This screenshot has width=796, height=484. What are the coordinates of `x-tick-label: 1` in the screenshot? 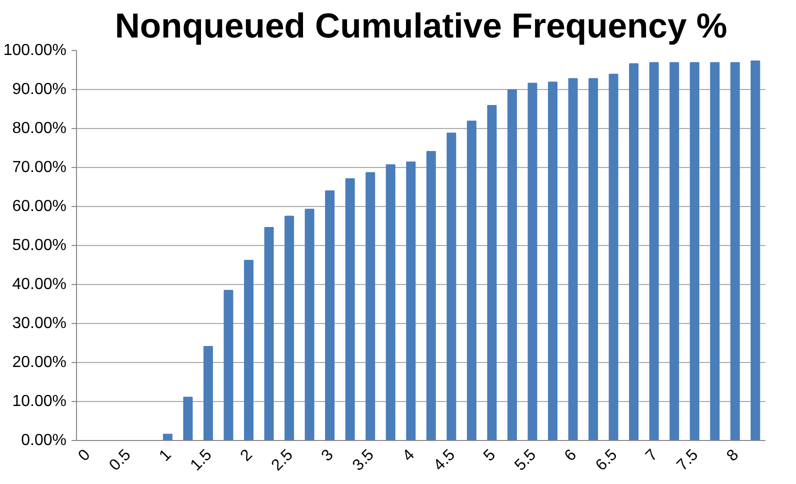 It's located at (165, 455).